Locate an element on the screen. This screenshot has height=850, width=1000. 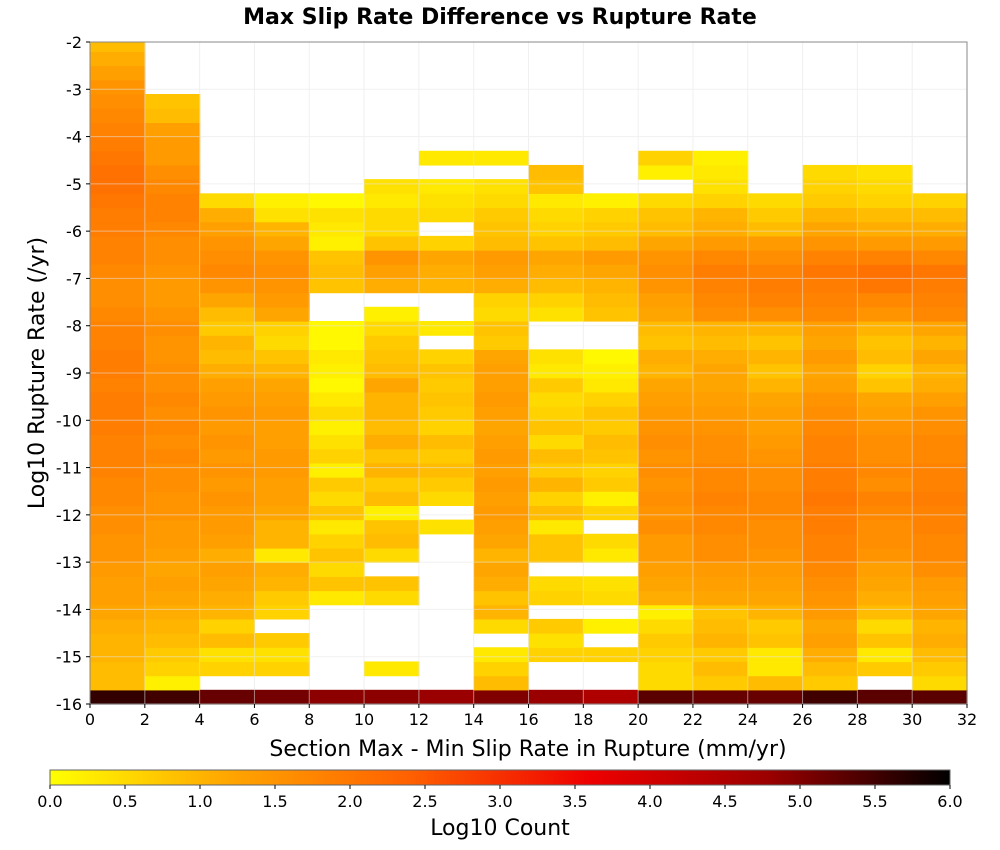
y-axis-label: Log10 Rupture Rate (/yr) is located at coordinates (37, 373).